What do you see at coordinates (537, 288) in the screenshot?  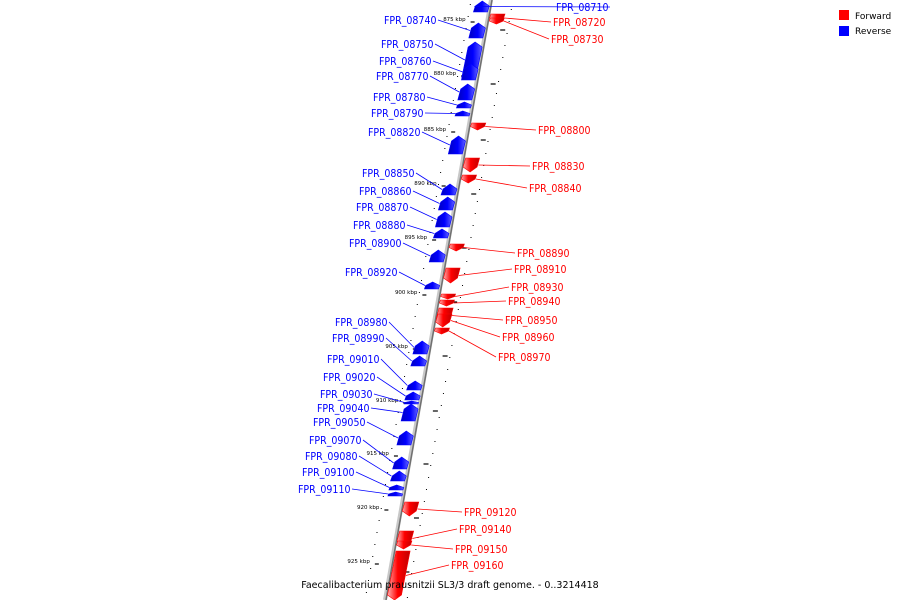 I see `gene-label: FPR_08930` at bounding box center [537, 288].